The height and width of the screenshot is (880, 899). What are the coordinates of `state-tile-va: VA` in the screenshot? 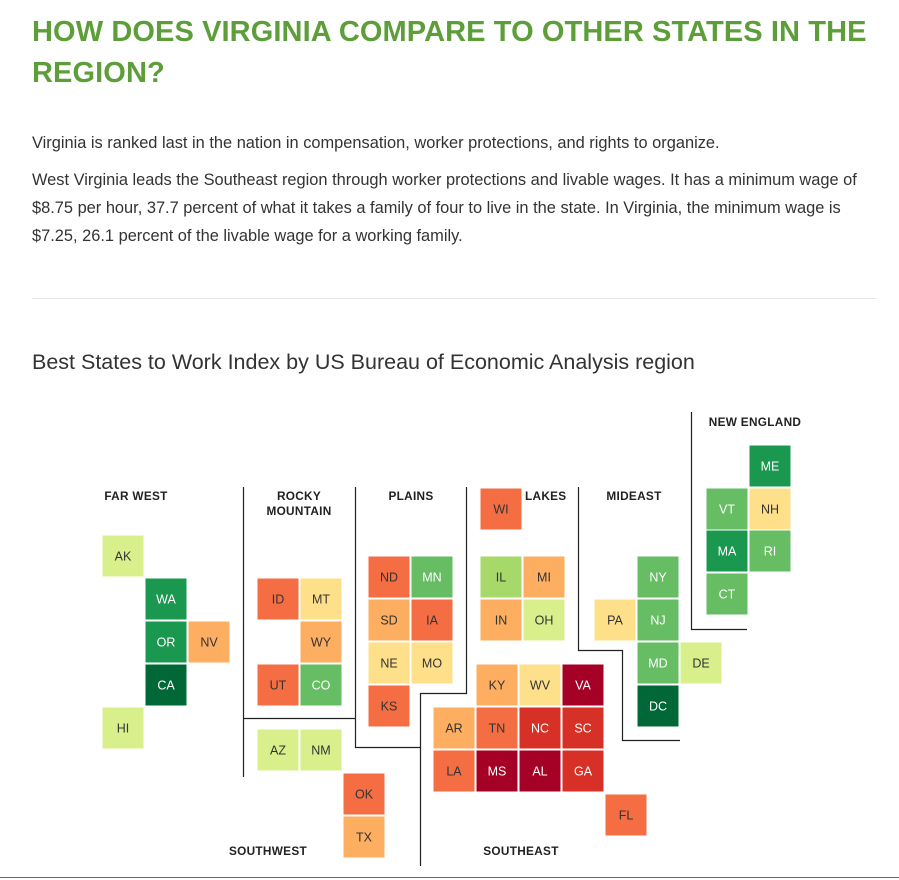 It's located at (583, 685).